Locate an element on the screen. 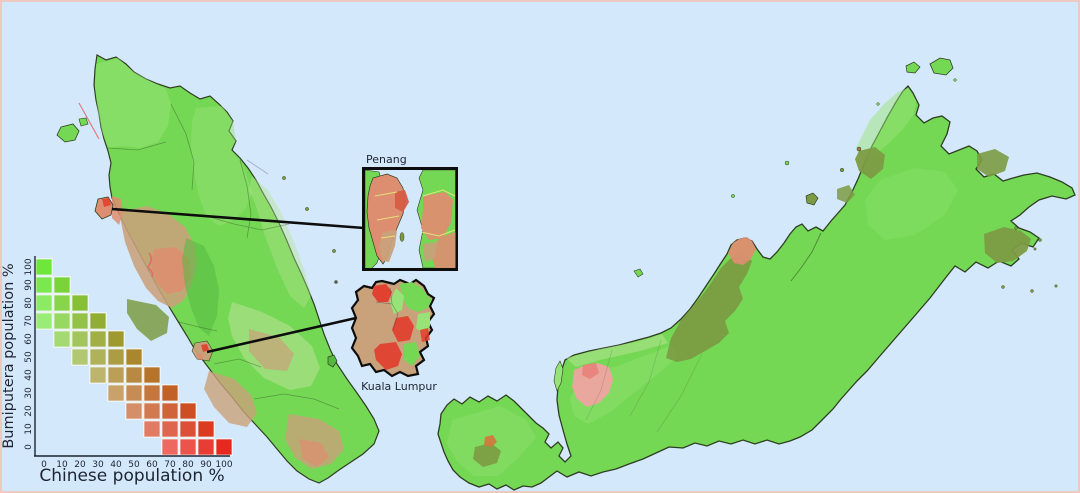  bruit-island is located at coordinates (558, 376).